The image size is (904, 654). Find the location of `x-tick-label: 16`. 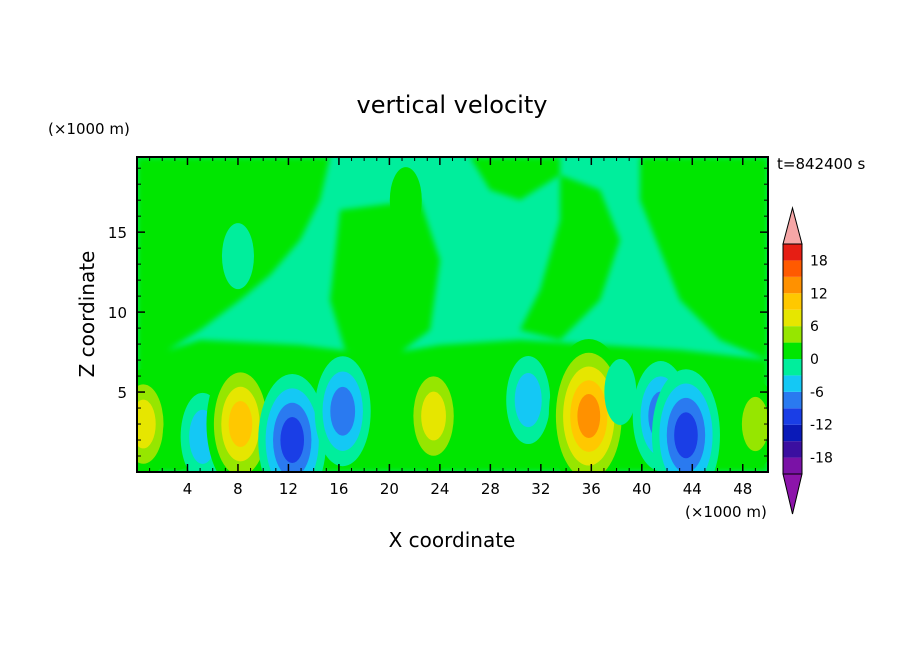

x-tick-label: 16 is located at coordinates (338, 489).